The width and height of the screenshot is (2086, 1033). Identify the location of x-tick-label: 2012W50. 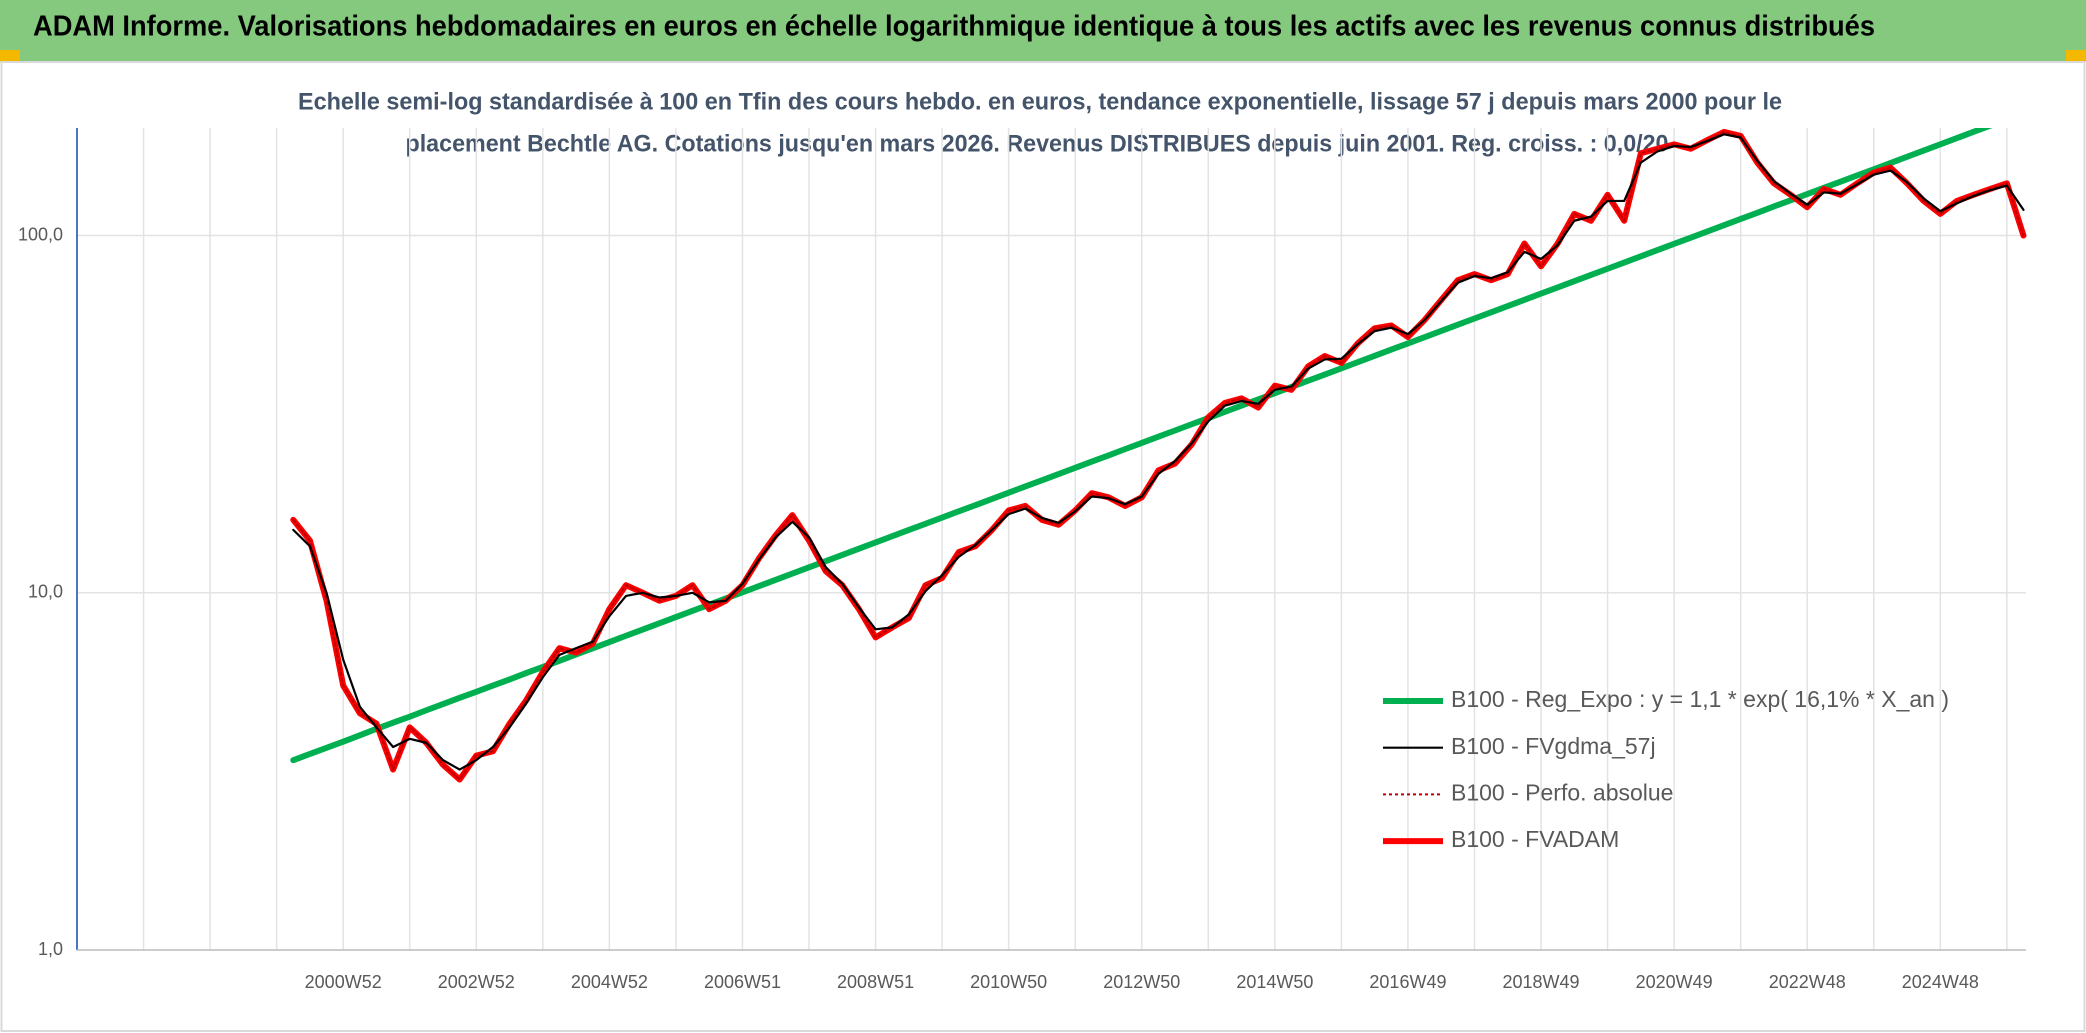
(1141, 982).